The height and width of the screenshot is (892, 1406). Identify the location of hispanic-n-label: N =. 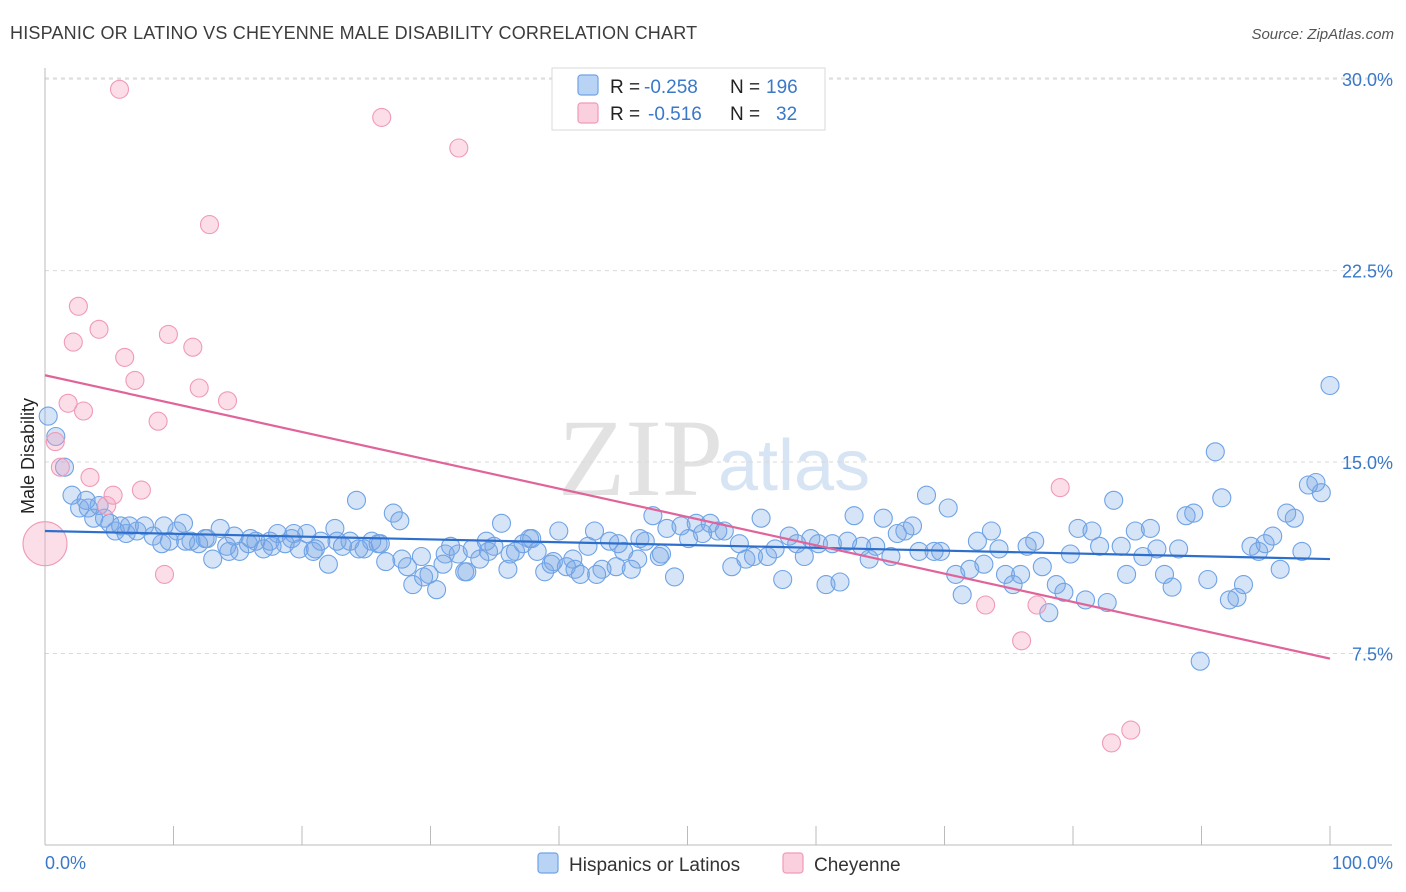
(745, 87).